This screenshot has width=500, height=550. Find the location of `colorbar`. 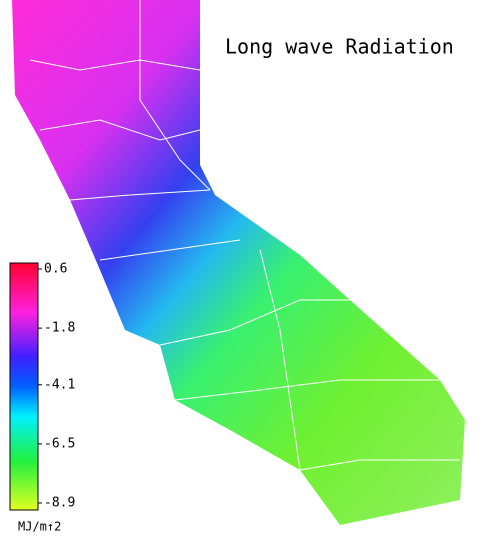

colorbar is located at coordinates (24, 386).